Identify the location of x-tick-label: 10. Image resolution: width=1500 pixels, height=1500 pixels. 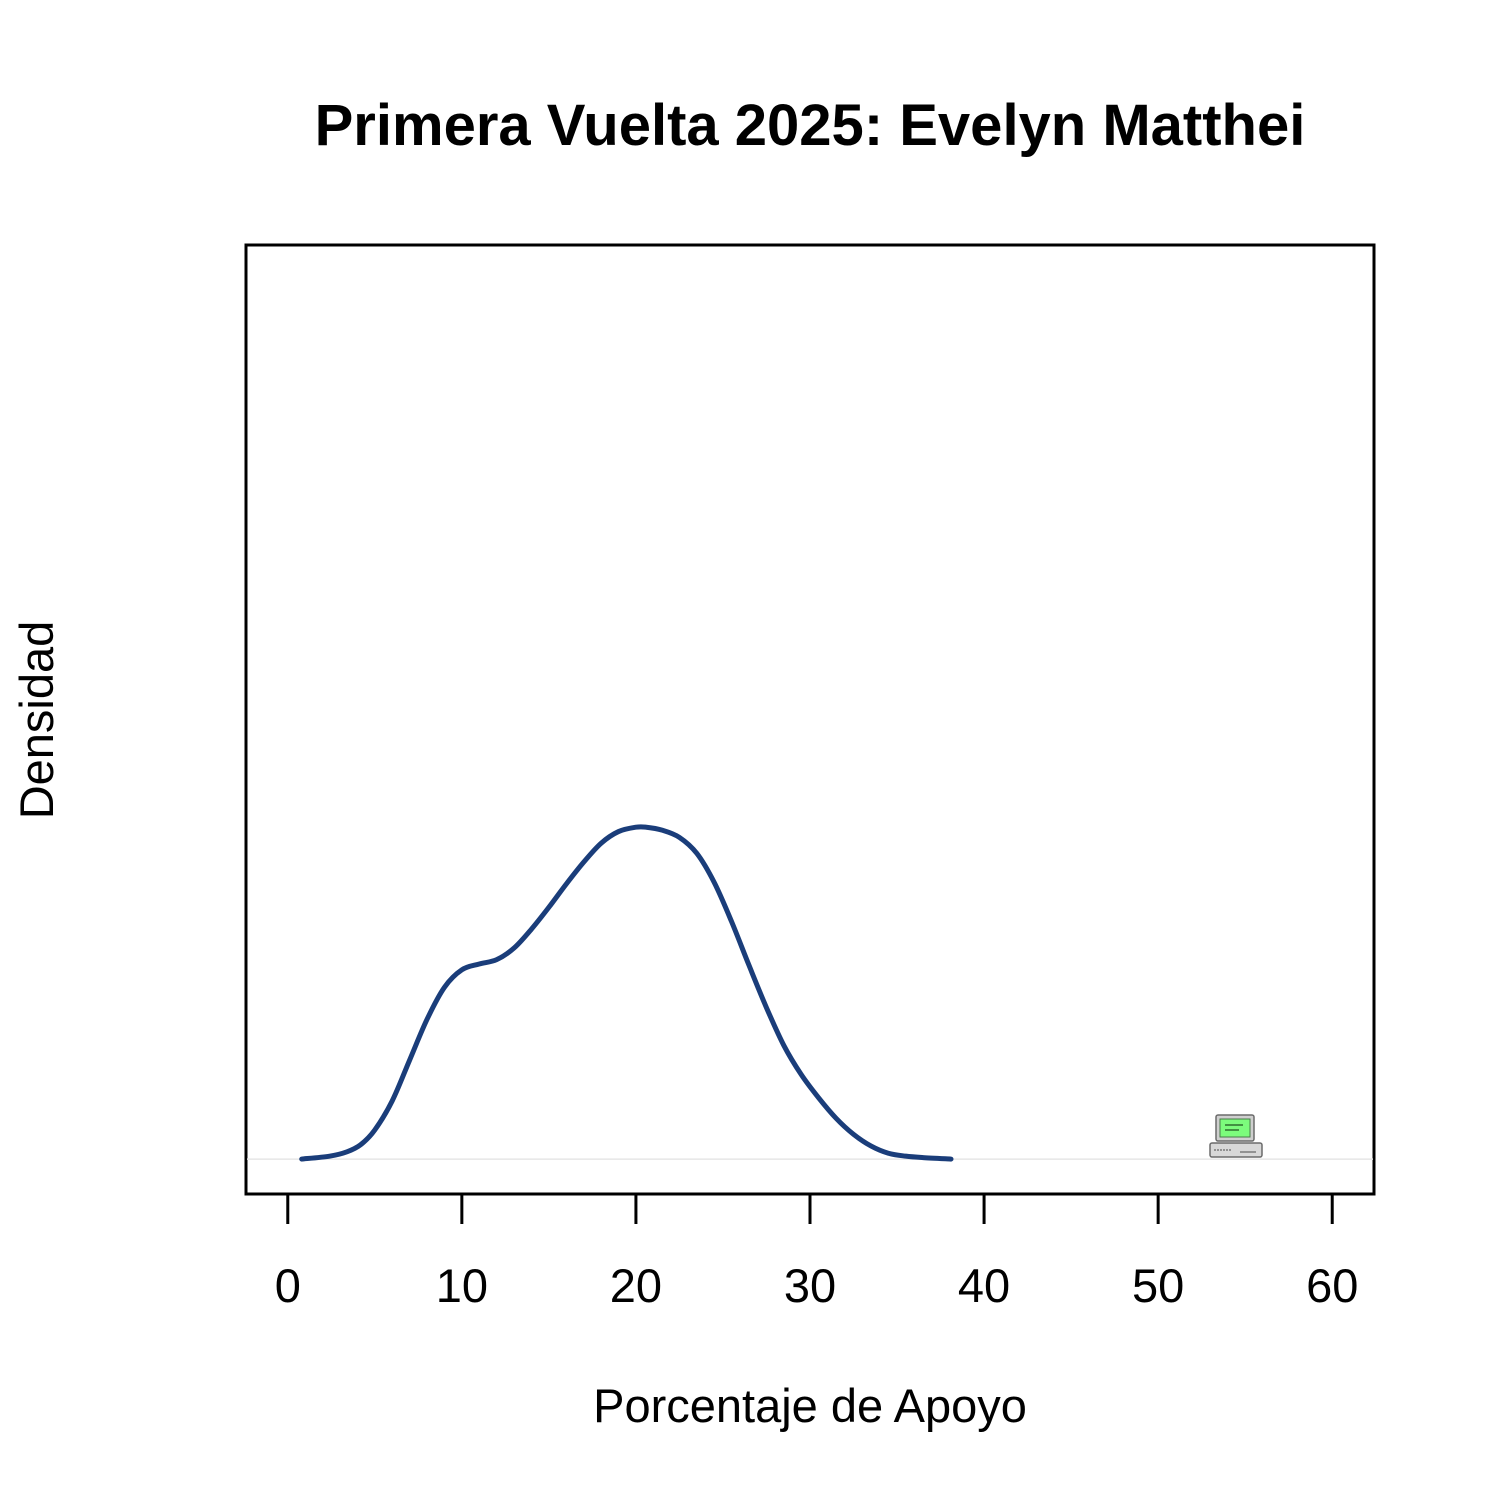
(462, 1285).